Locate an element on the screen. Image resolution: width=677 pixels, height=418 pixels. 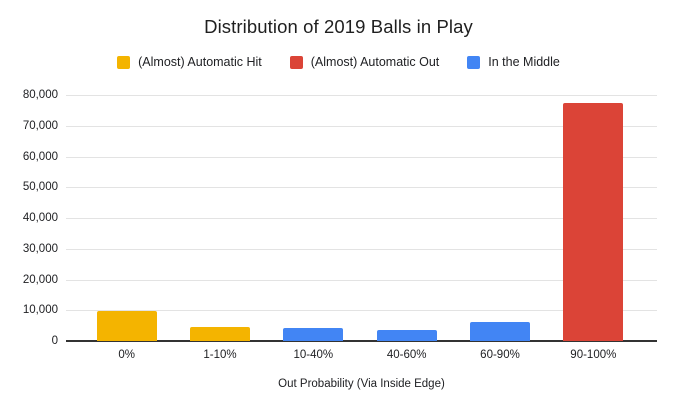
y-tick-label-60-000: 60,000 is located at coordinates (40, 156).